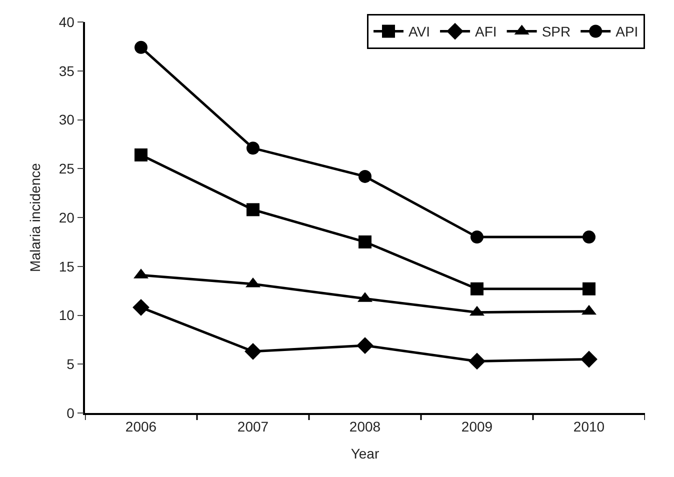 This screenshot has width=674, height=477. Describe the element at coordinates (66, 120) in the screenshot. I see `y-tick-label: 30` at that location.